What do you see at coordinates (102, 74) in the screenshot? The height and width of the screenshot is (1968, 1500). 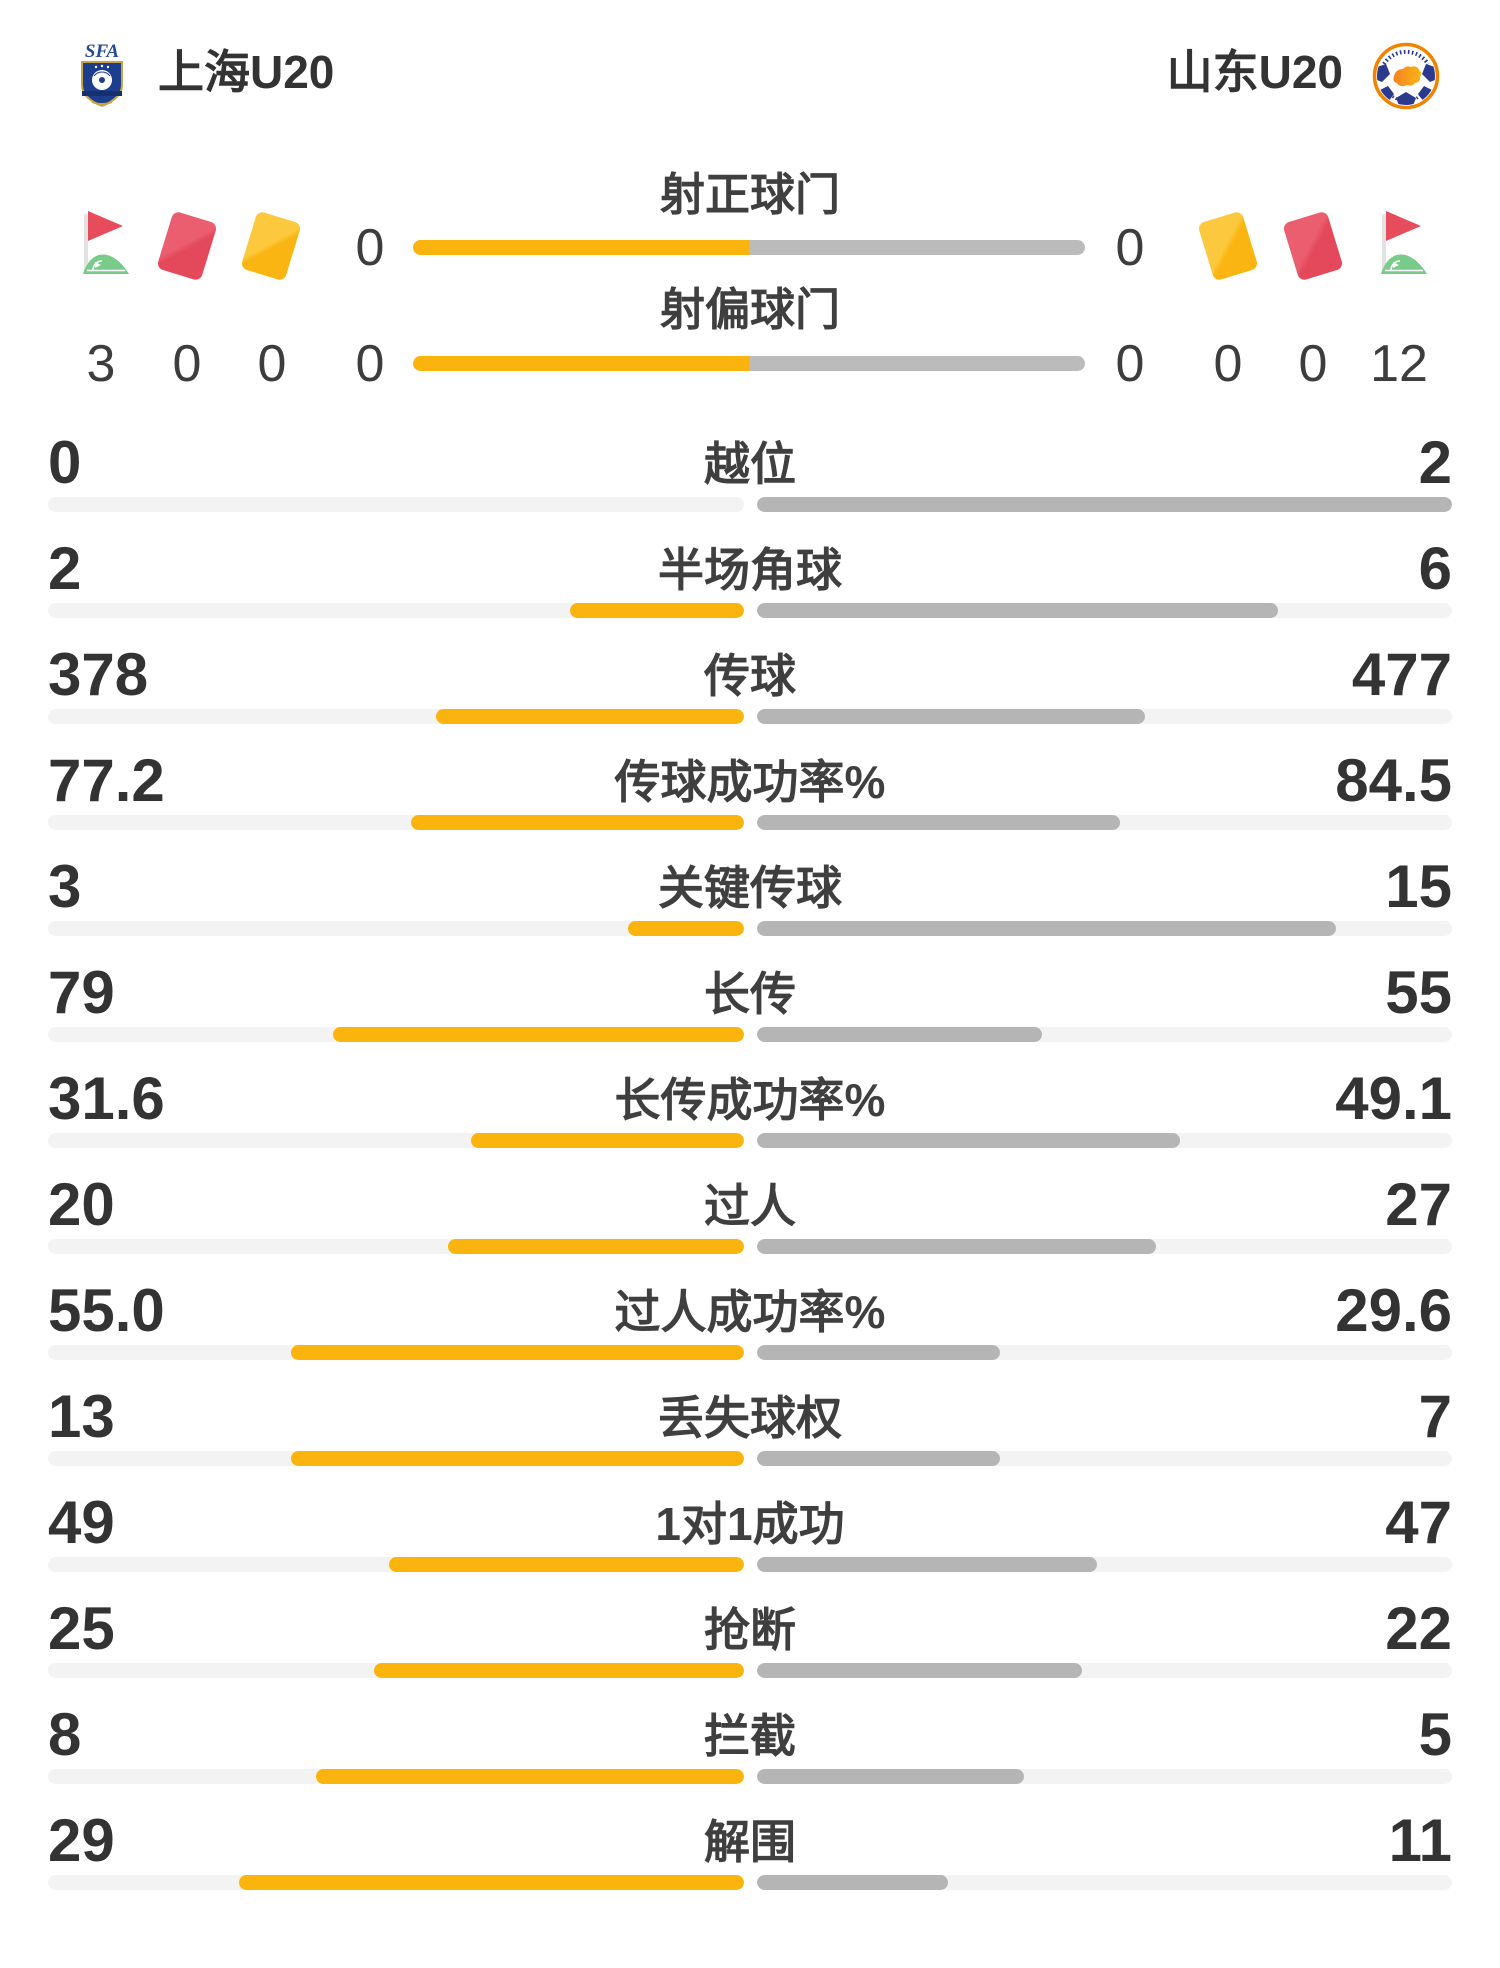 I see `home-badge: SFA` at bounding box center [102, 74].